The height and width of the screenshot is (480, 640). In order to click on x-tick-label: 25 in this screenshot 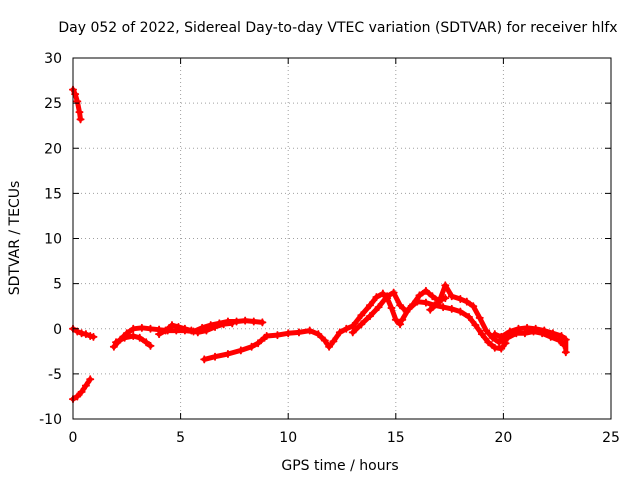, I will do `click(611, 438)`.